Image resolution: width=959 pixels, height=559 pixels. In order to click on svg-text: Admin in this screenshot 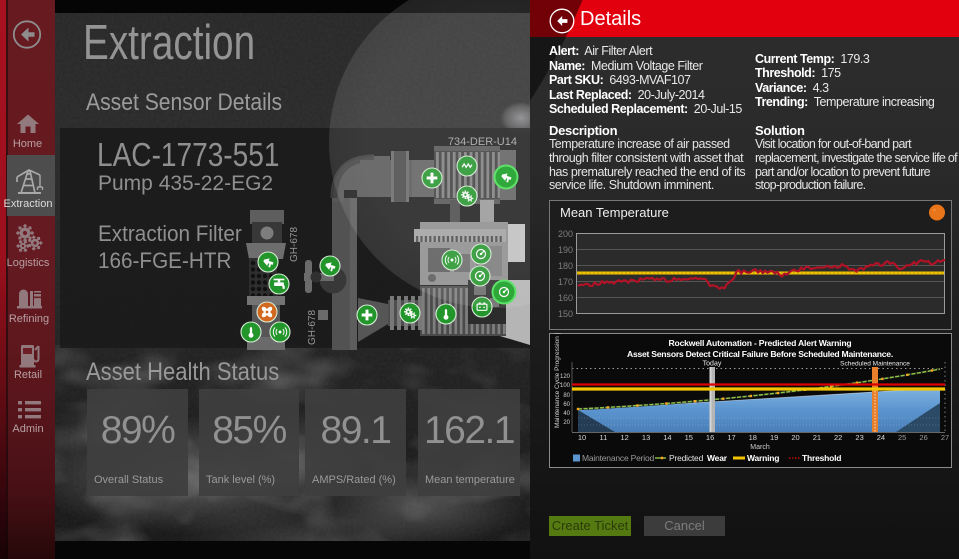, I will do `click(27, 429)`.